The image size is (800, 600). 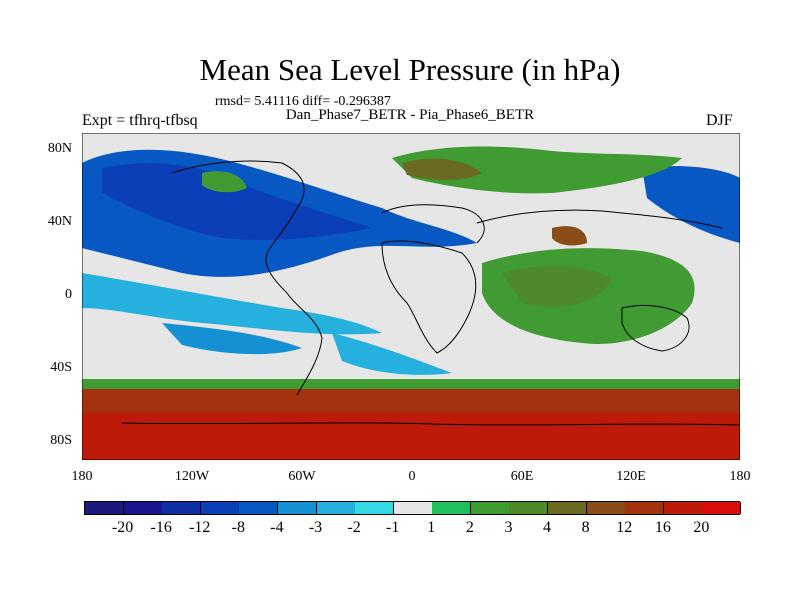 I want to click on colorbar-label: -16, so click(x=161, y=527).